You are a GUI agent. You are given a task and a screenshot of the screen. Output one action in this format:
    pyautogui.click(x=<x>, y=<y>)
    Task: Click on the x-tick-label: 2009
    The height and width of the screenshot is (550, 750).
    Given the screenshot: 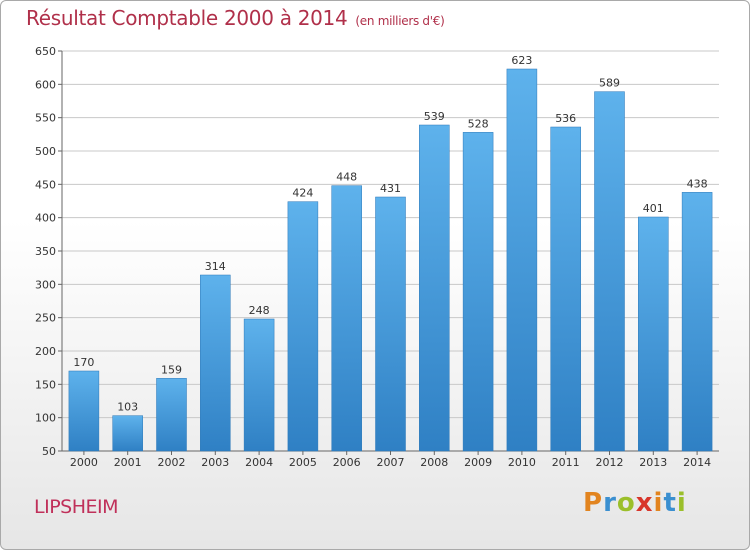 What is the action you would take?
    pyautogui.click(x=478, y=462)
    